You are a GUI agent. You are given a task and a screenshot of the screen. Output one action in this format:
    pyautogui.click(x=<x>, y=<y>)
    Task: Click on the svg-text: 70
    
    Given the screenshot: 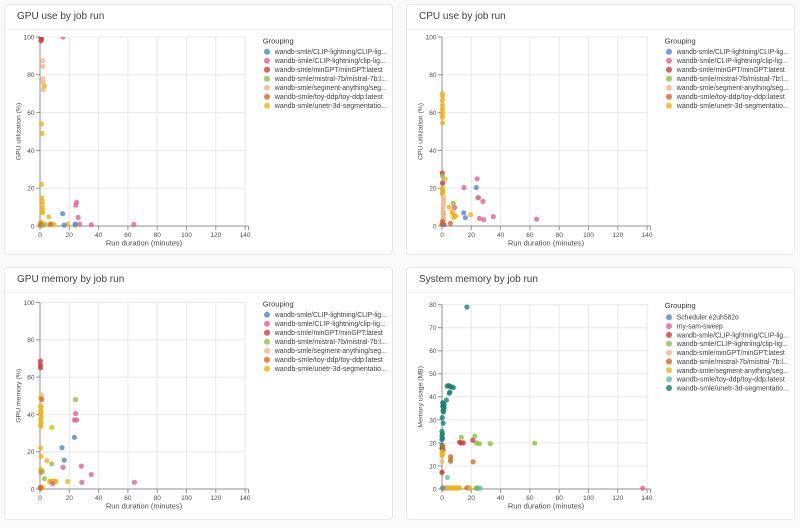 What is the action you would take?
    pyautogui.click(x=433, y=328)
    